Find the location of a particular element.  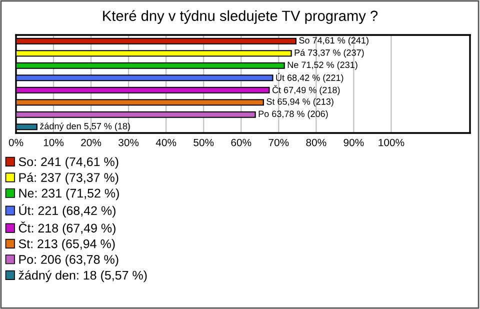

legend-label: žádný den: 18 (5,57 %) is located at coordinates (82, 276).